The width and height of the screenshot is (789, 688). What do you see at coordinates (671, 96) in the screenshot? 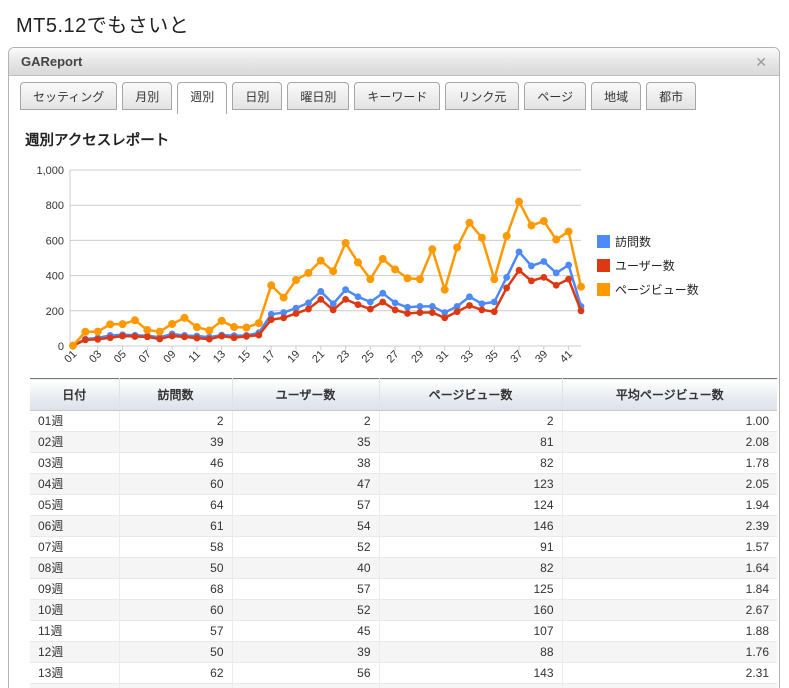
I see `tab-city: 都市` at bounding box center [671, 96].